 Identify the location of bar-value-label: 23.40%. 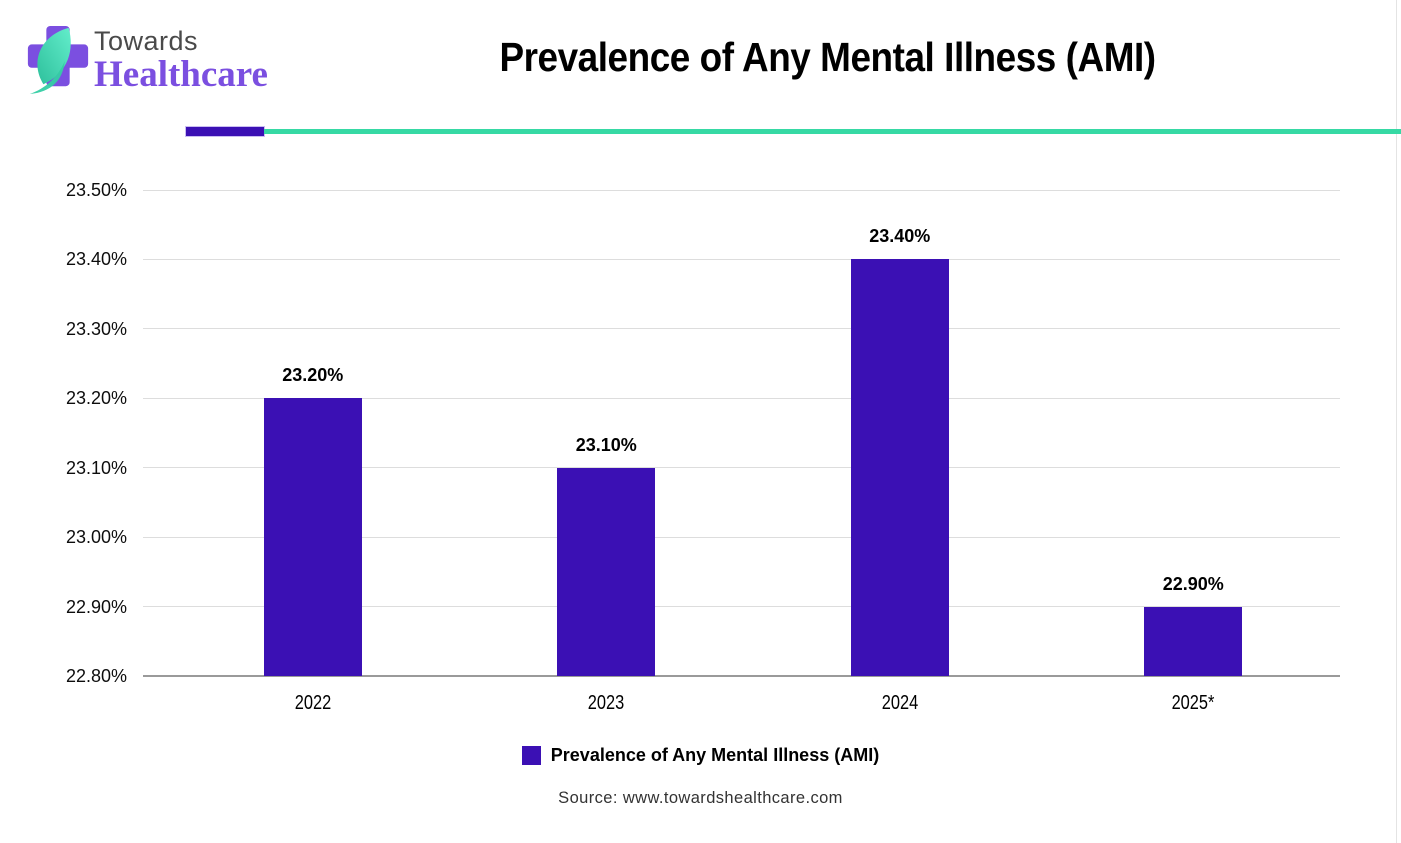
(900, 236).